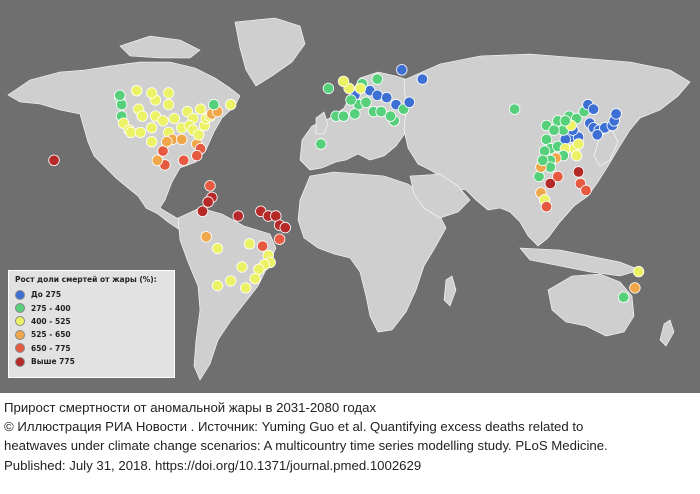  What do you see at coordinates (580, 262) in the screenshot?
I see `indonesia-landmass` at bounding box center [580, 262].